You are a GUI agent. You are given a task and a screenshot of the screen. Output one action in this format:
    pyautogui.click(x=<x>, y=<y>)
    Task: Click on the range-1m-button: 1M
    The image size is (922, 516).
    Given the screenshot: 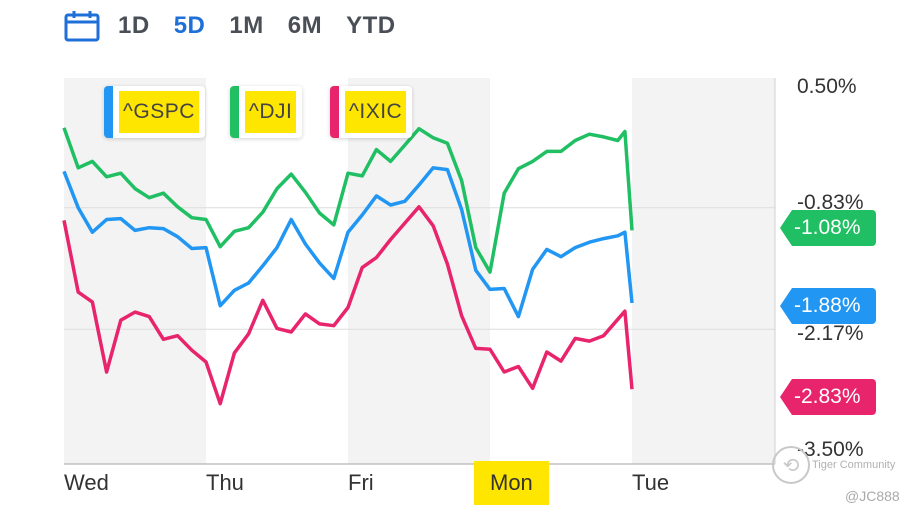 What is the action you would take?
    pyautogui.click(x=246, y=25)
    